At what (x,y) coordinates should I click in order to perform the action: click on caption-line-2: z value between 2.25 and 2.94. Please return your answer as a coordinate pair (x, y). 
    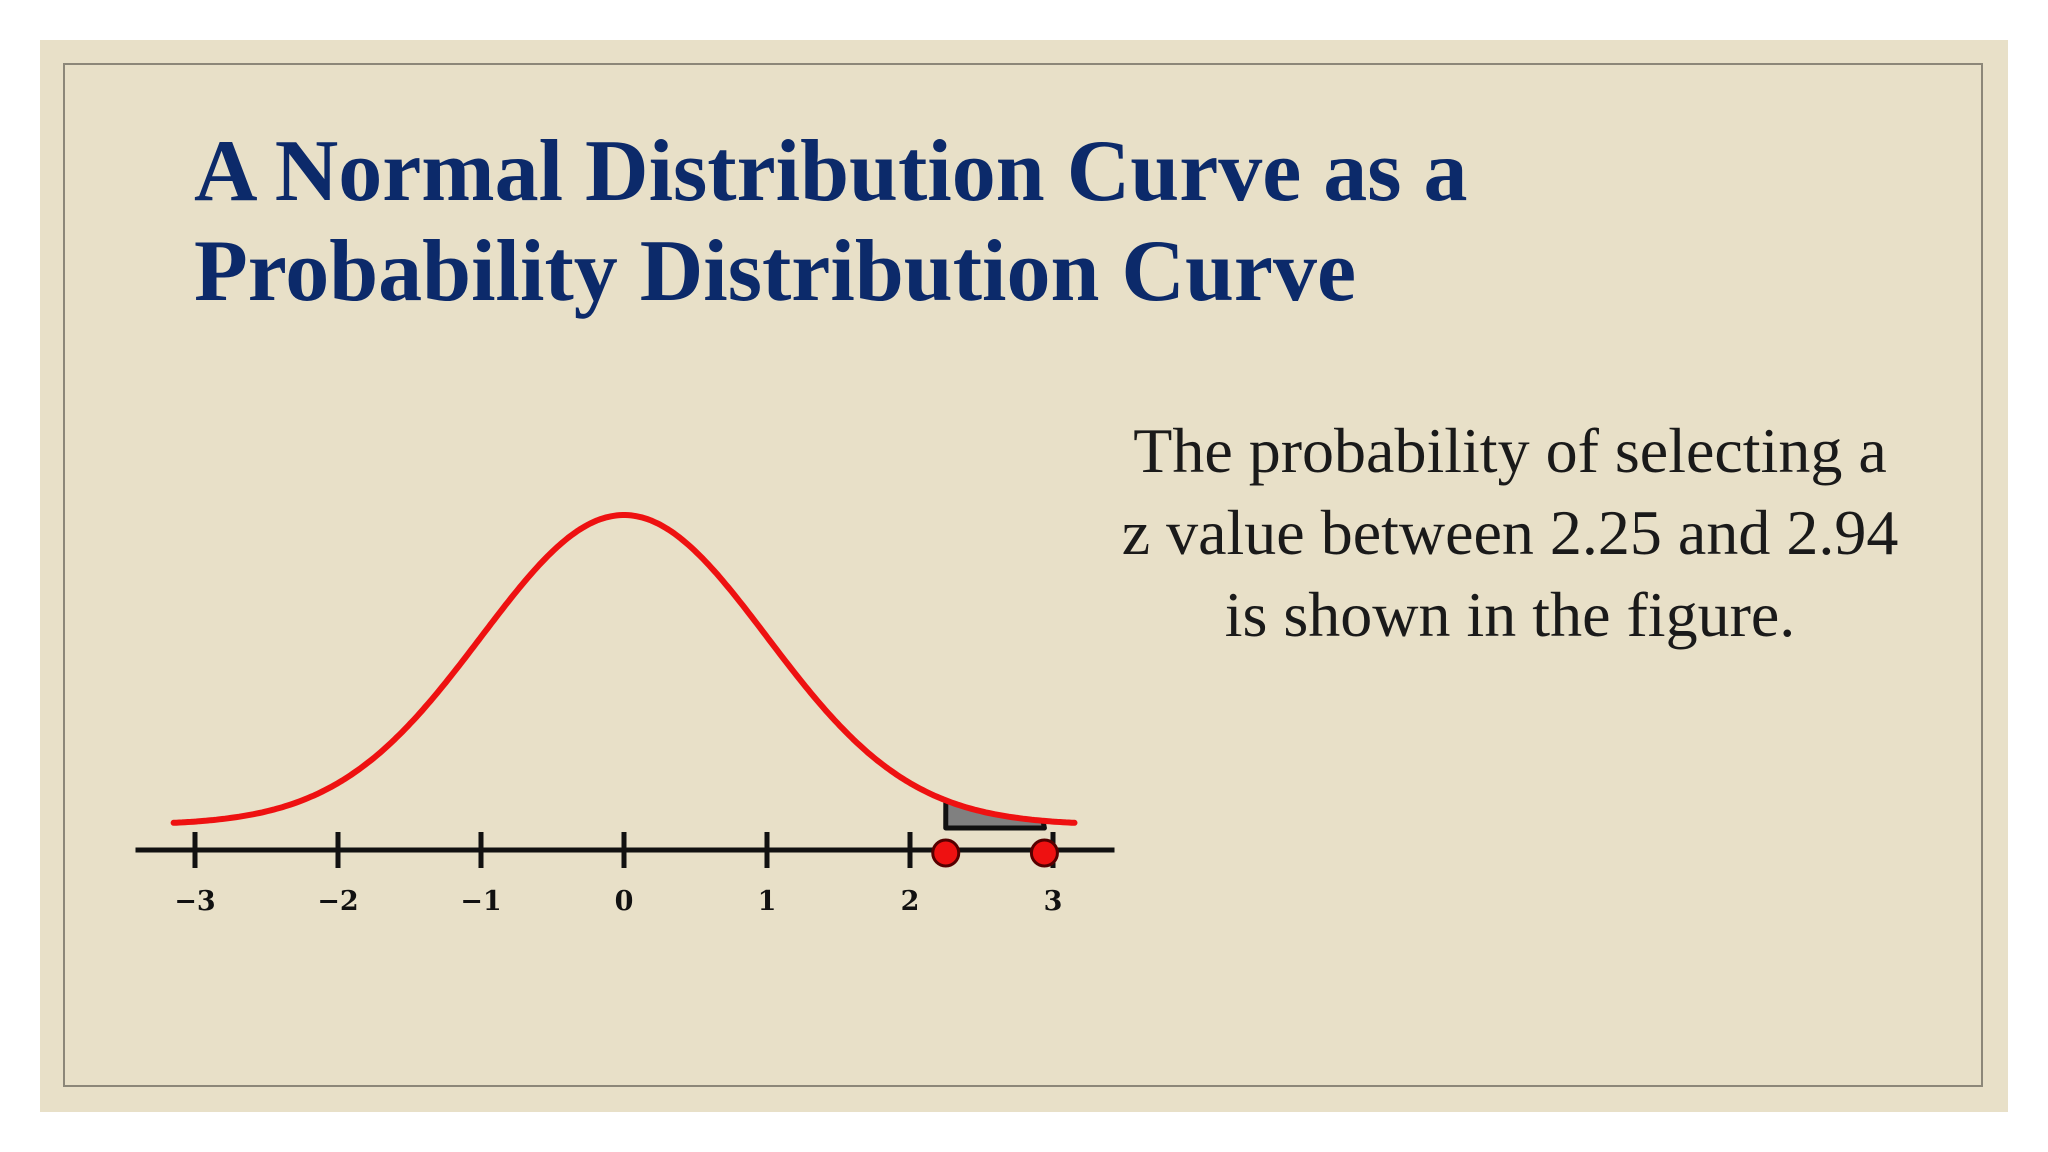
    Looking at the image, I should click on (1510, 532).